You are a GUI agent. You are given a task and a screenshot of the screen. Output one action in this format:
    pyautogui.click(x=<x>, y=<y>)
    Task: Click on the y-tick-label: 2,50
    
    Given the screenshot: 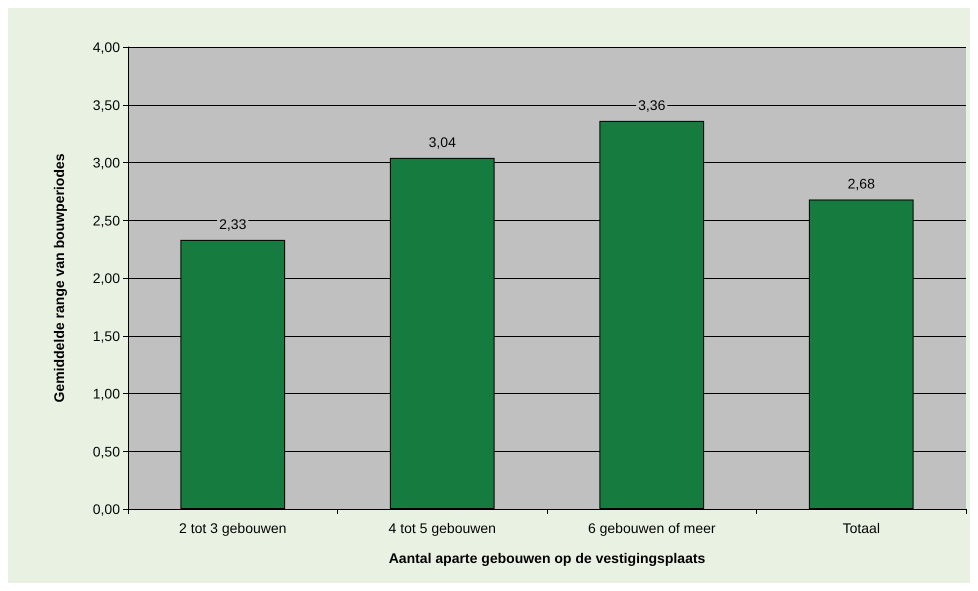 What is the action you would take?
    pyautogui.click(x=106, y=220)
    